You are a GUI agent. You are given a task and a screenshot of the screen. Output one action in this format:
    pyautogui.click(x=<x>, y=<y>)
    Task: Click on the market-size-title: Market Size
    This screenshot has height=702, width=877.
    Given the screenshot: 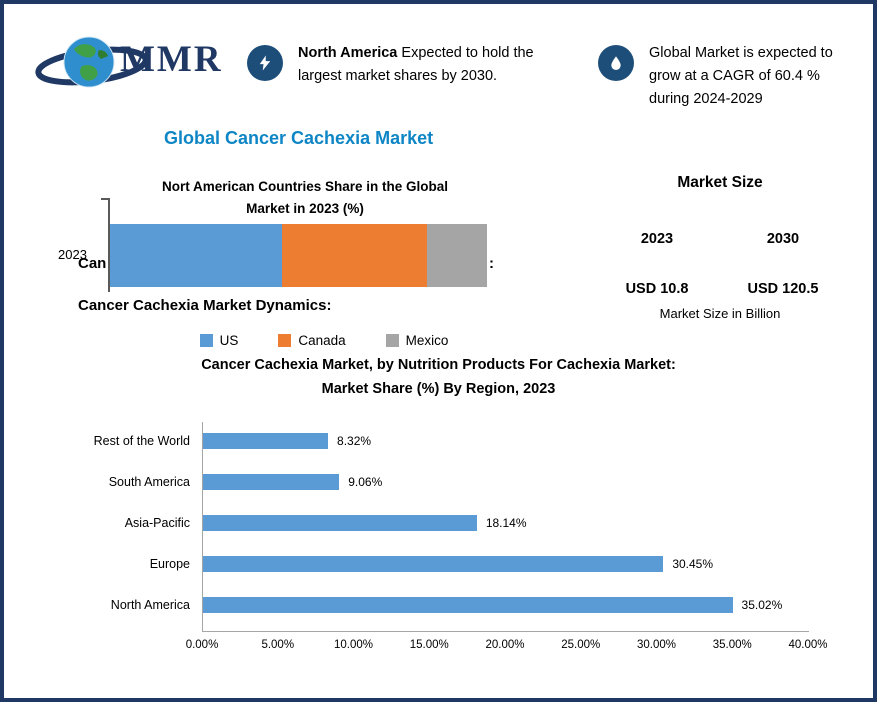 What is the action you would take?
    pyautogui.click(x=720, y=182)
    